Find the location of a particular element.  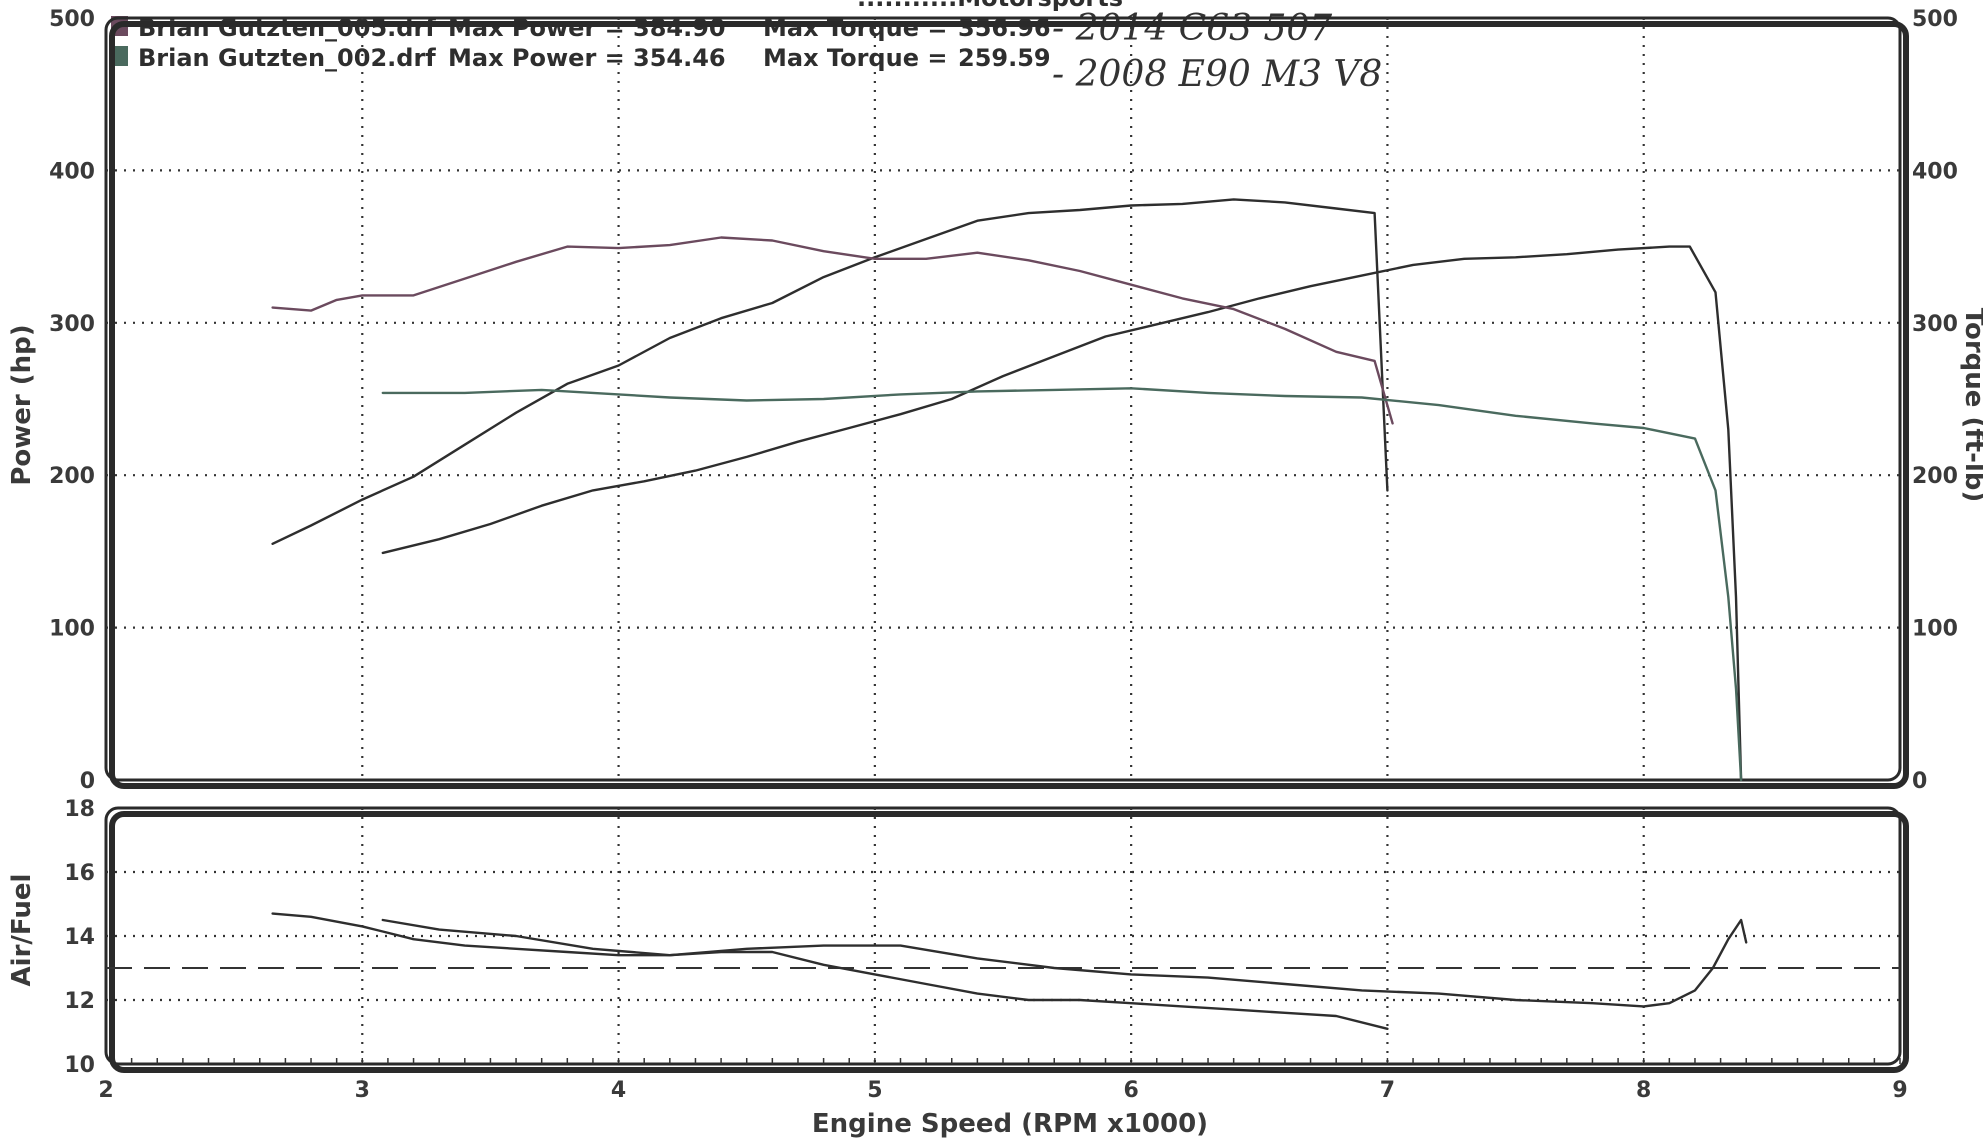

y-tick-label-power-400: 400 is located at coordinates (72, 171).